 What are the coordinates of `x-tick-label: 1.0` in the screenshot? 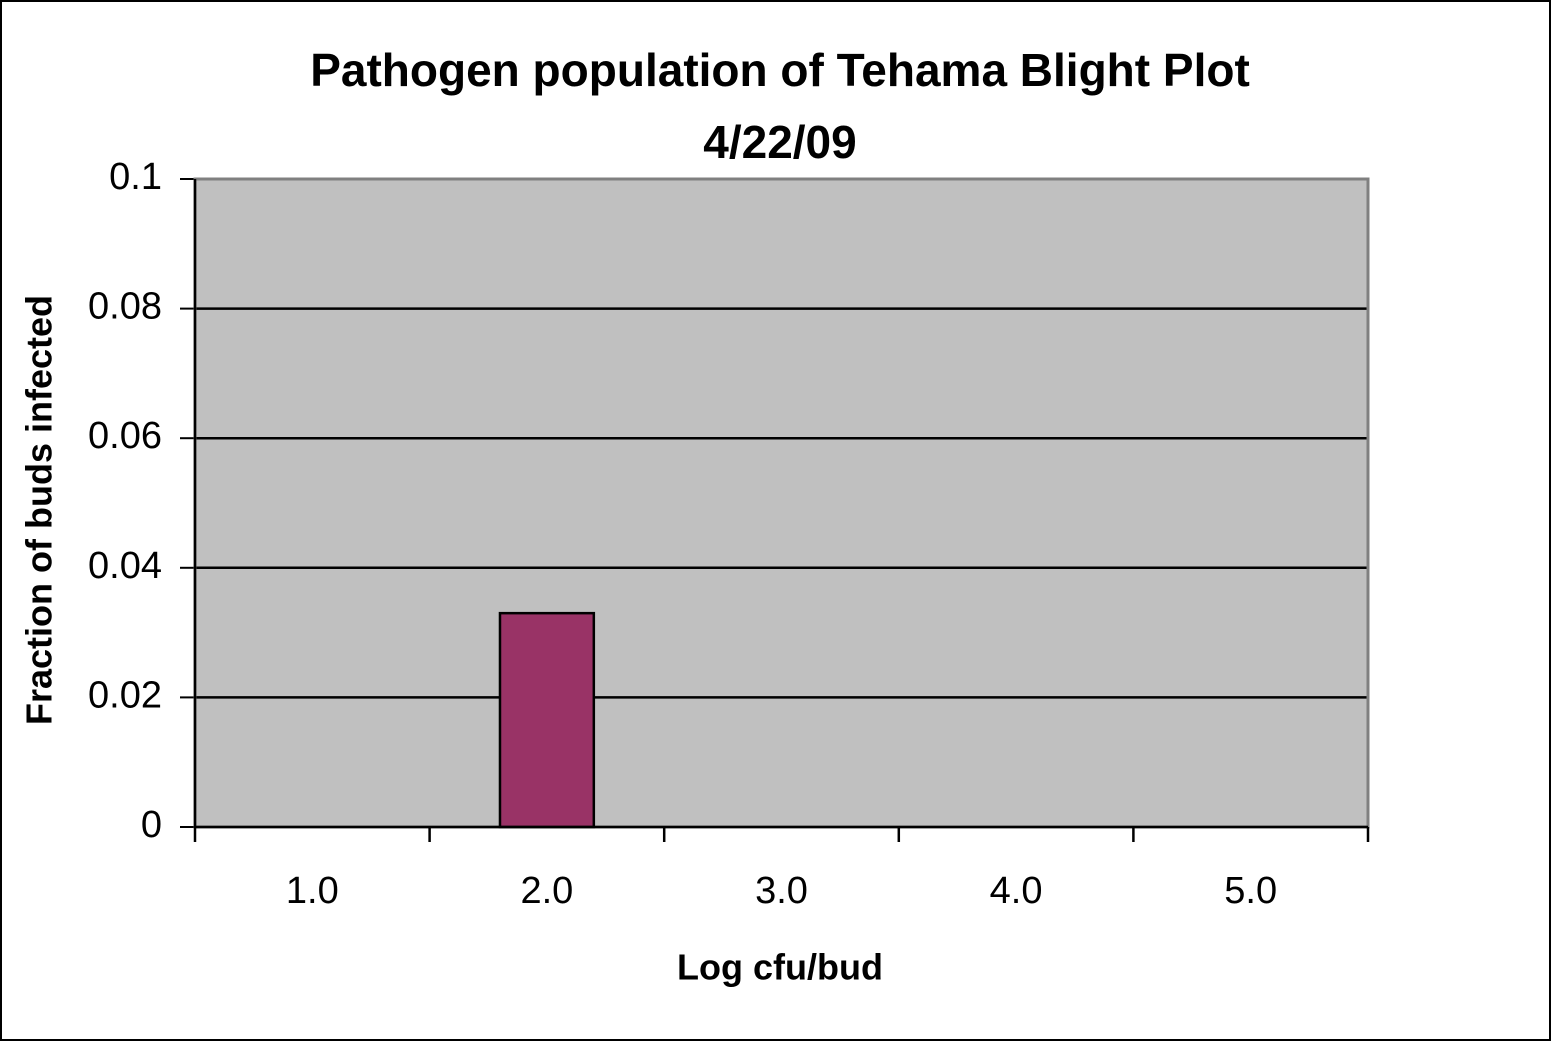 It's located at (312, 891).